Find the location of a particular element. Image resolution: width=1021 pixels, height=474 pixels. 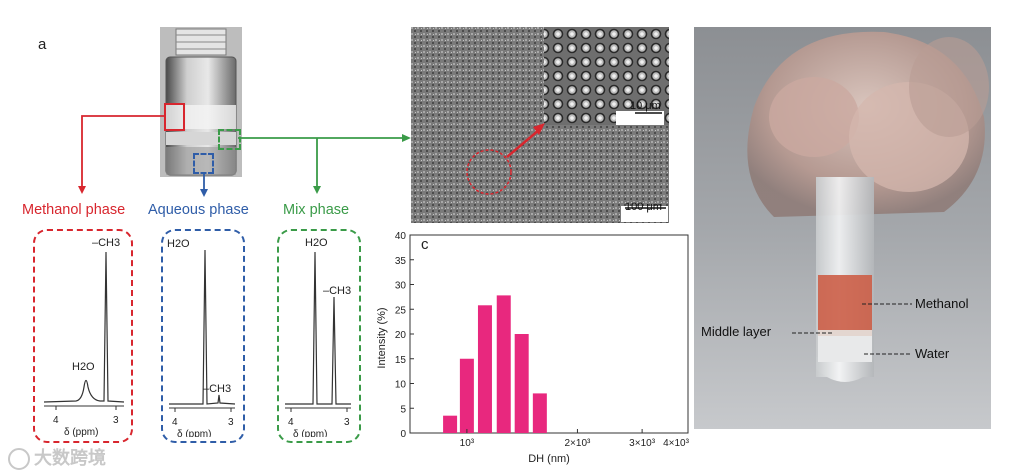

methanol-layer-label: Methanol is located at coordinates (942, 303).